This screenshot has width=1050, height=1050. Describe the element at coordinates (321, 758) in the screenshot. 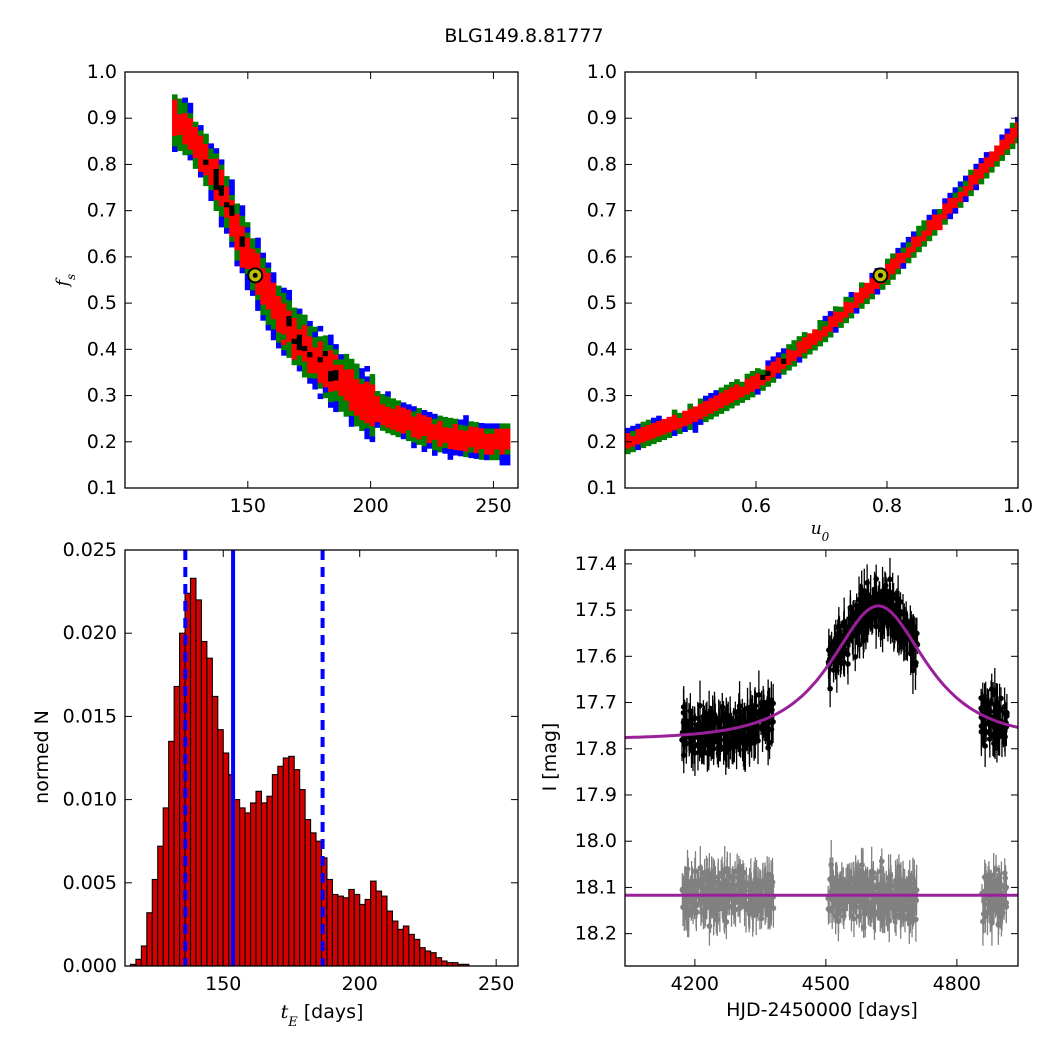

I see `panel3-frame` at that location.